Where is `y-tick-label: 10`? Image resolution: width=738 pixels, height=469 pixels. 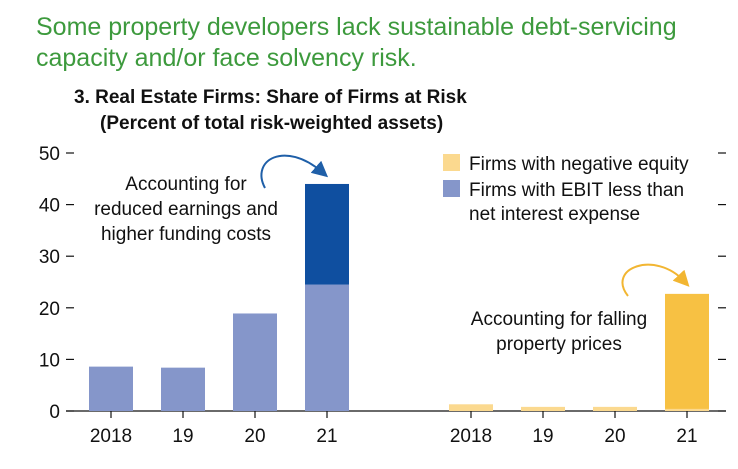 y-tick-label: 10 is located at coordinates (49, 360).